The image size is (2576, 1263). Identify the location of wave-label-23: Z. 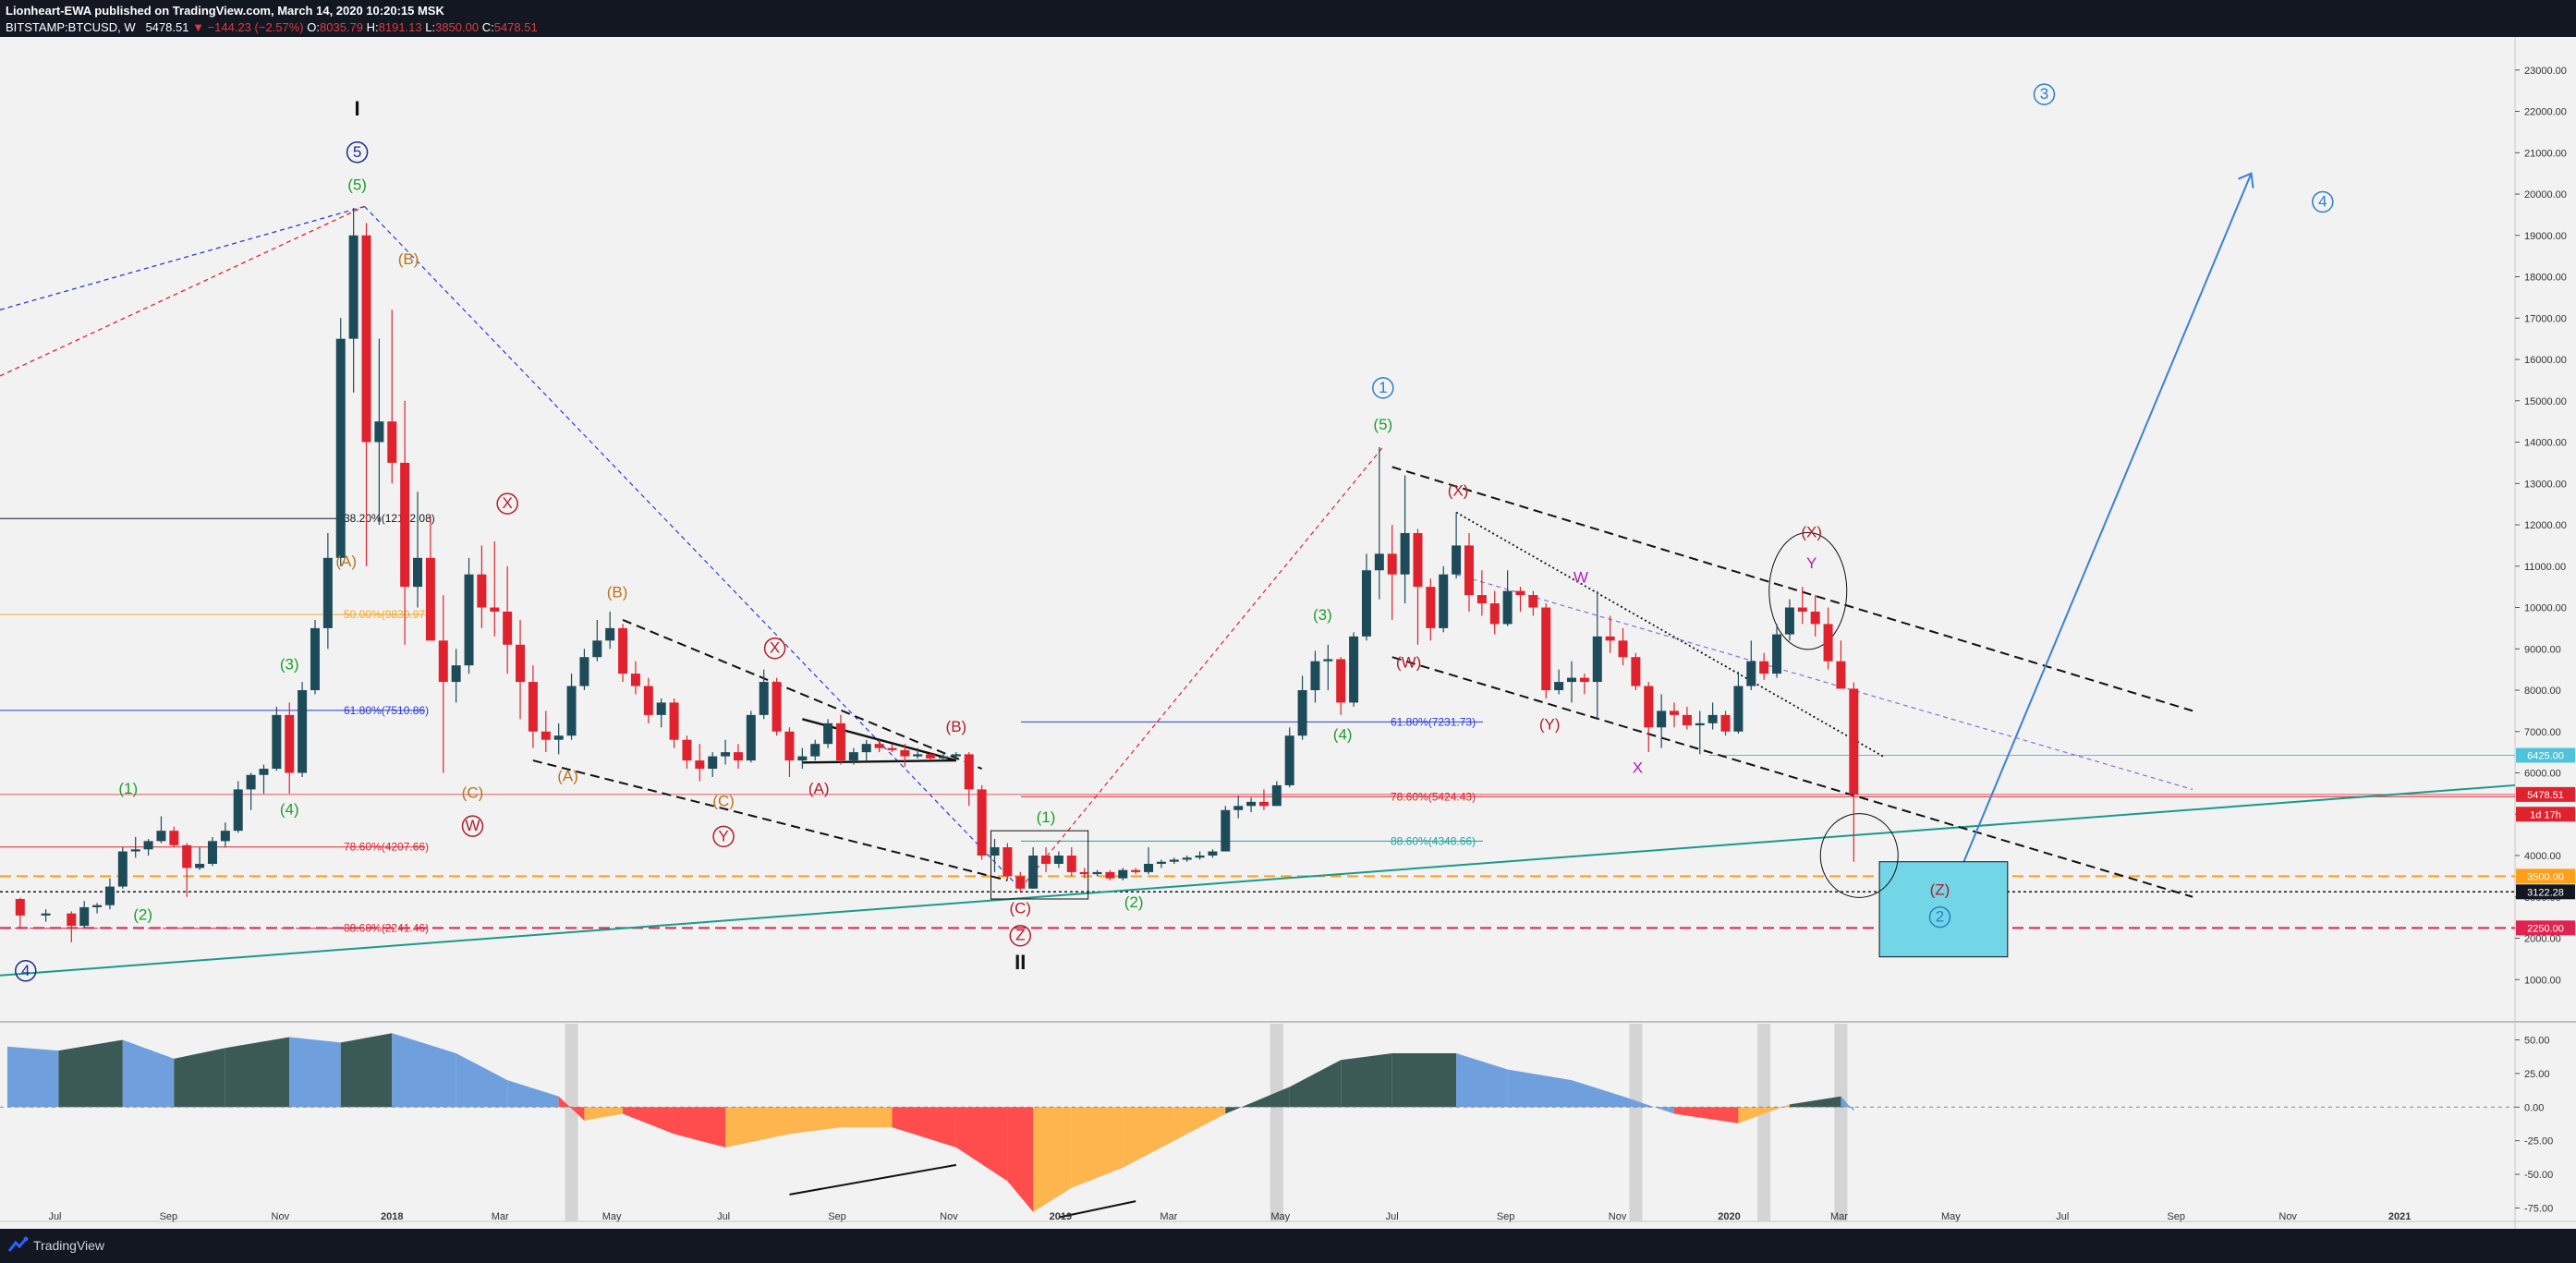
(1020, 935).